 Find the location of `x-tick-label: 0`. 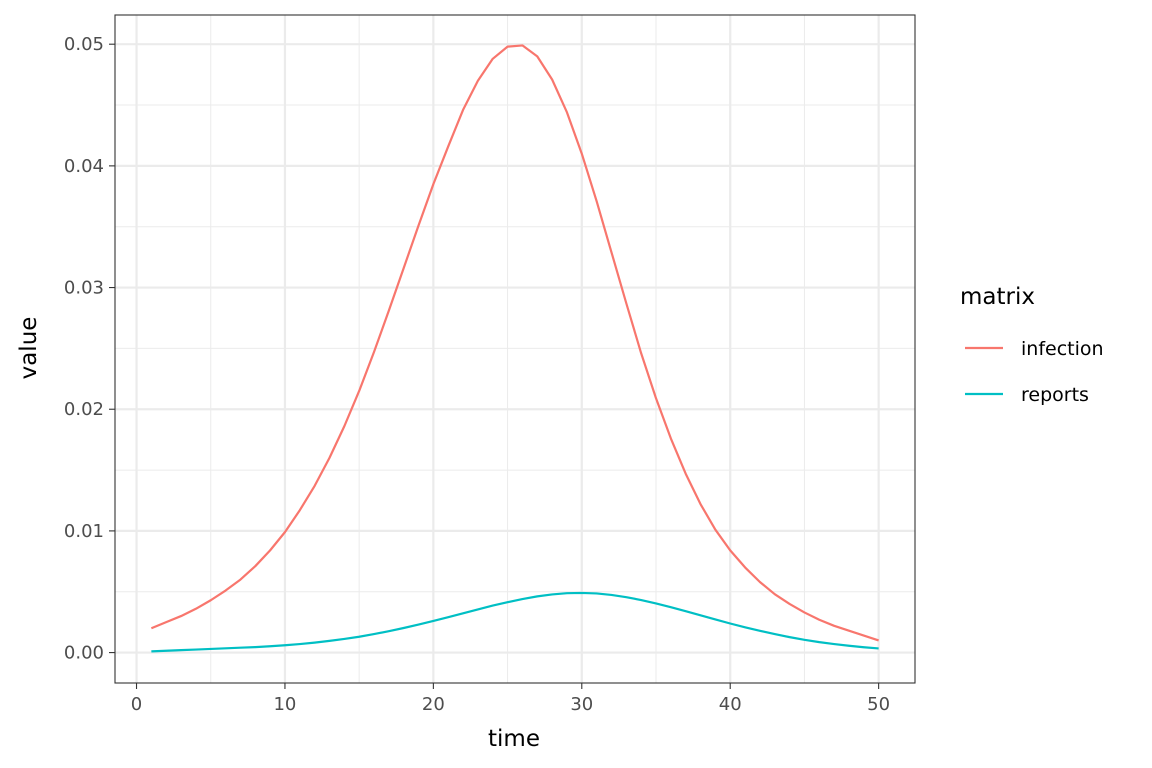

x-tick-label: 0 is located at coordinates (136, 704).